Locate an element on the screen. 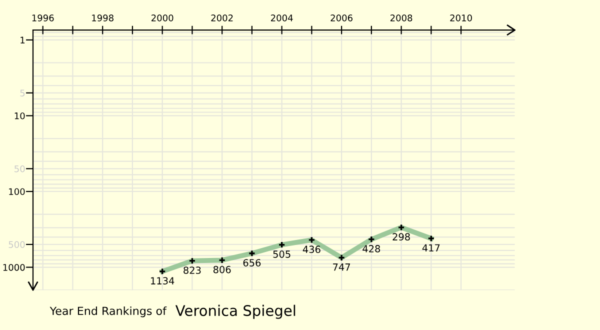  x-tick-label: 2000 is located at coordinates (163, 18).